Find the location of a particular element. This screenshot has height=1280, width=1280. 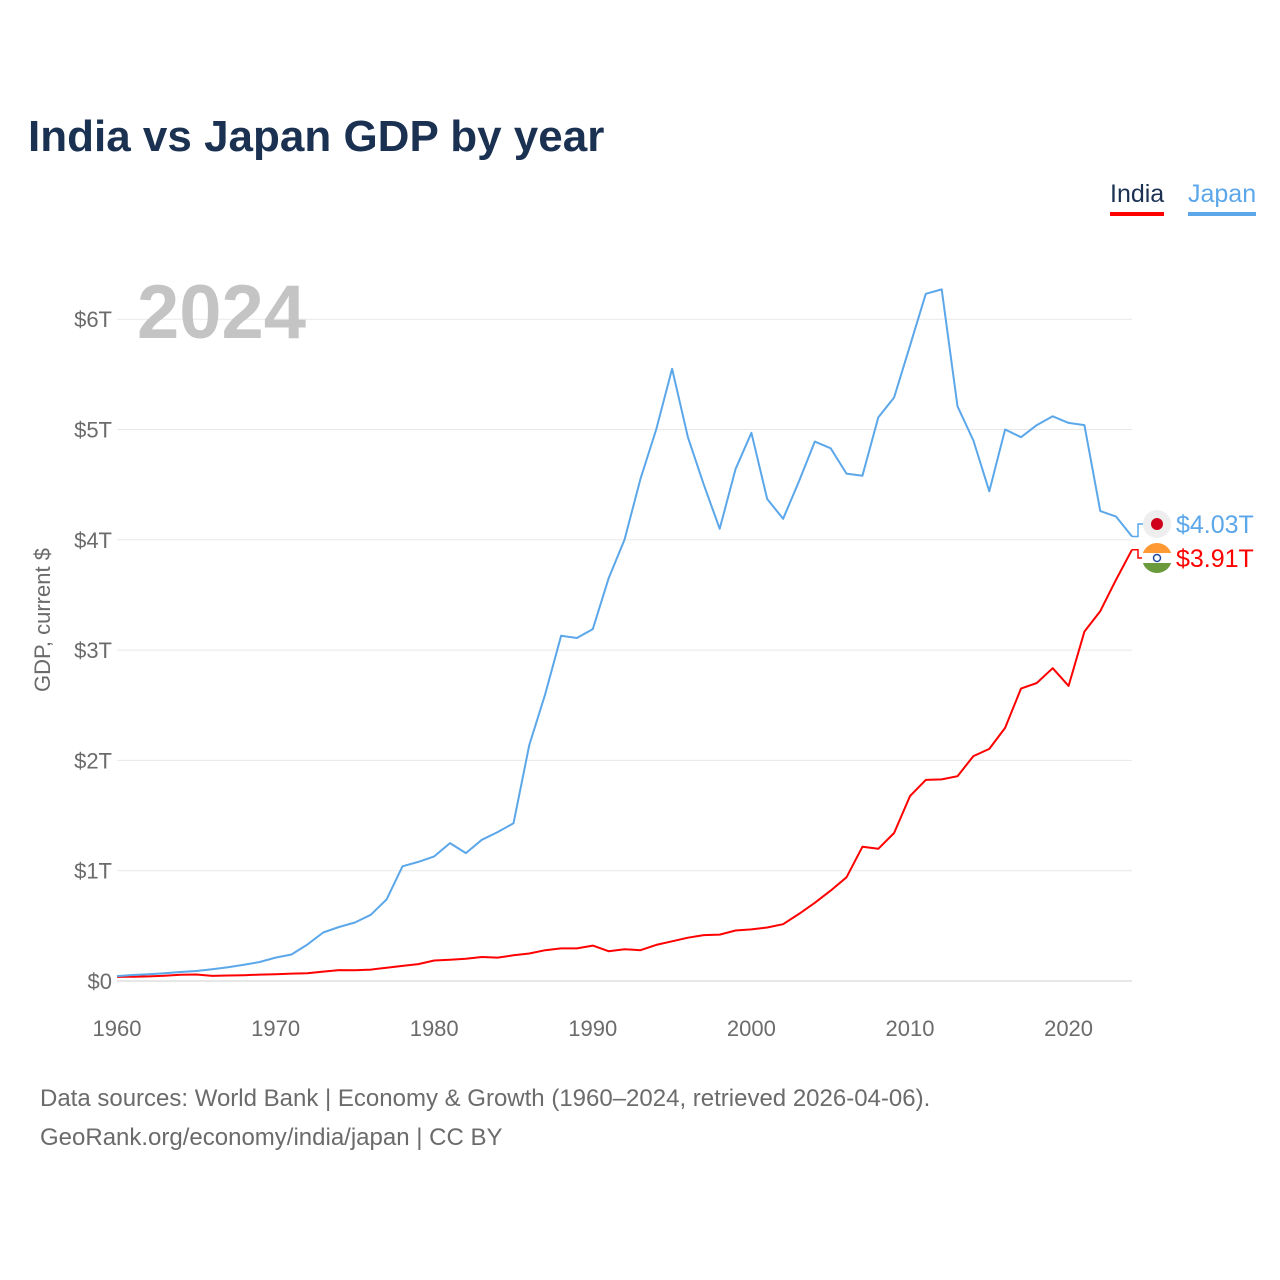

x-tick-label: 2000 is located at coordinates (751, 1028).